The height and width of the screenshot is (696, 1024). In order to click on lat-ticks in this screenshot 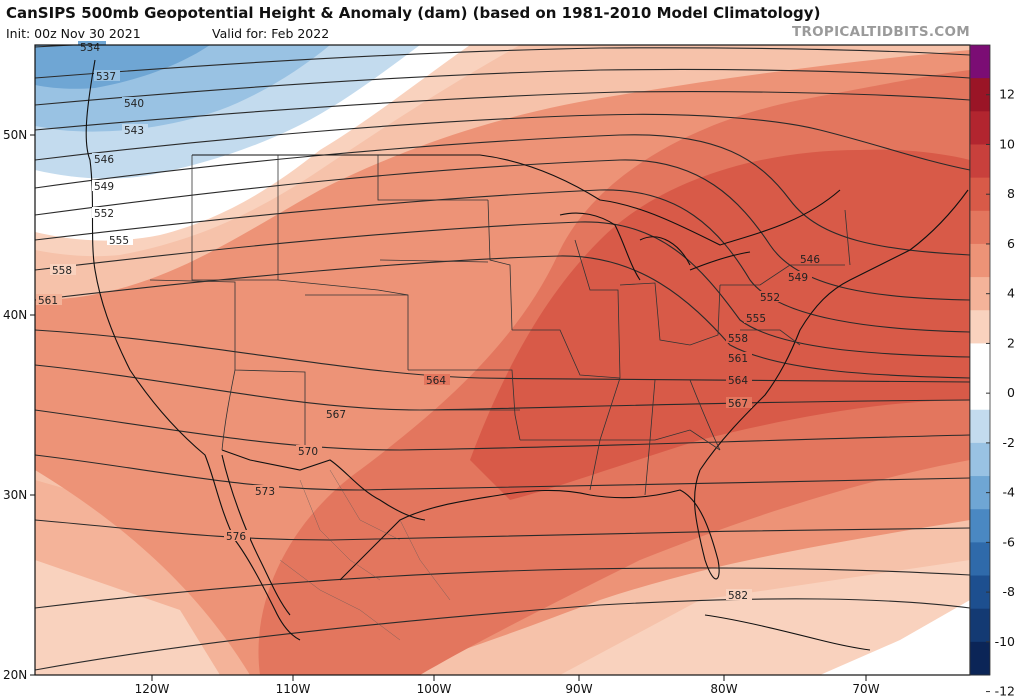, I will do `click(32, 405)`.